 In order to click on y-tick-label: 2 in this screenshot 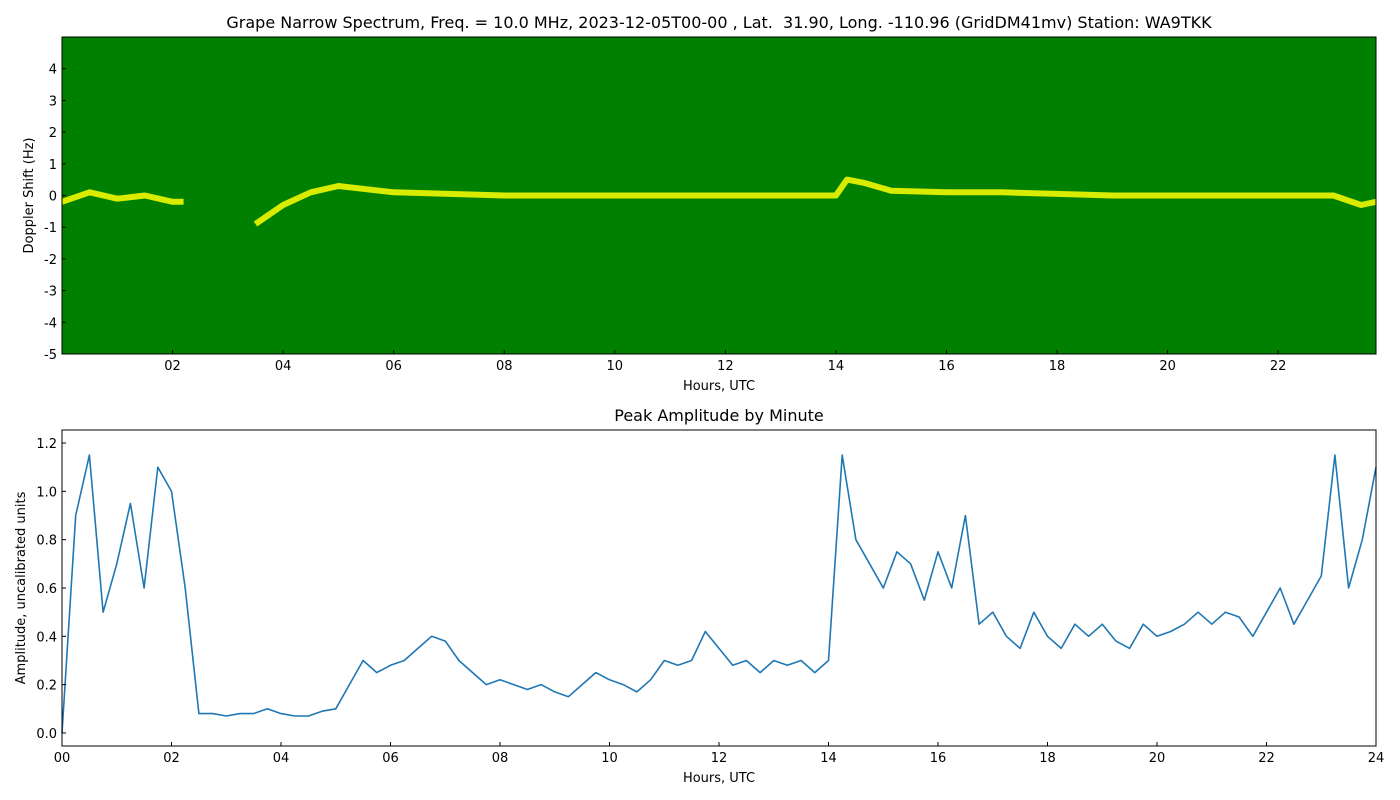, I will do `click(53, 133)`.